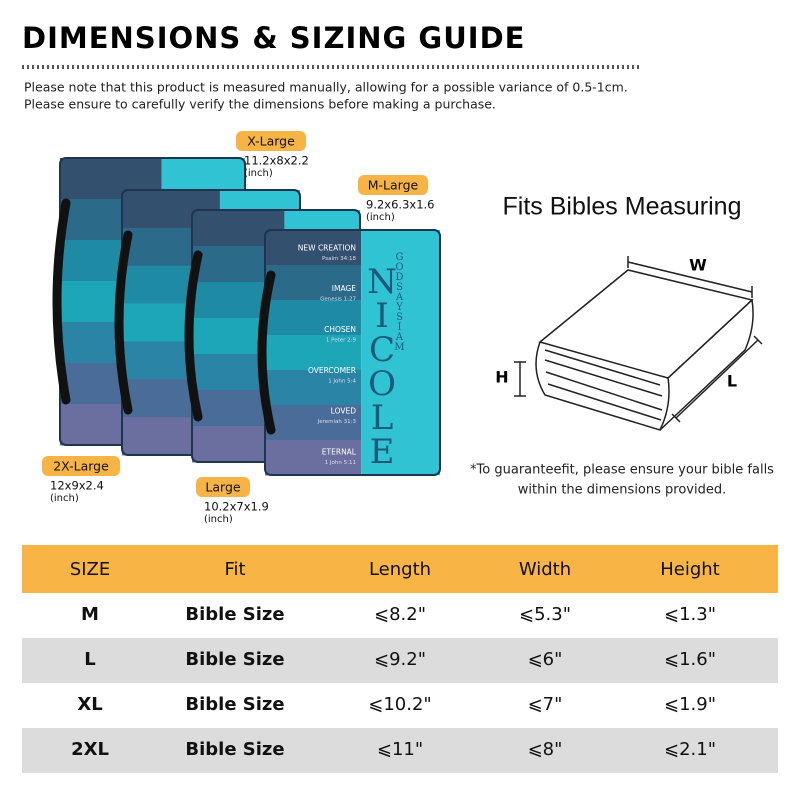  I want to click on cell: ⩽11", so click(400, 749).